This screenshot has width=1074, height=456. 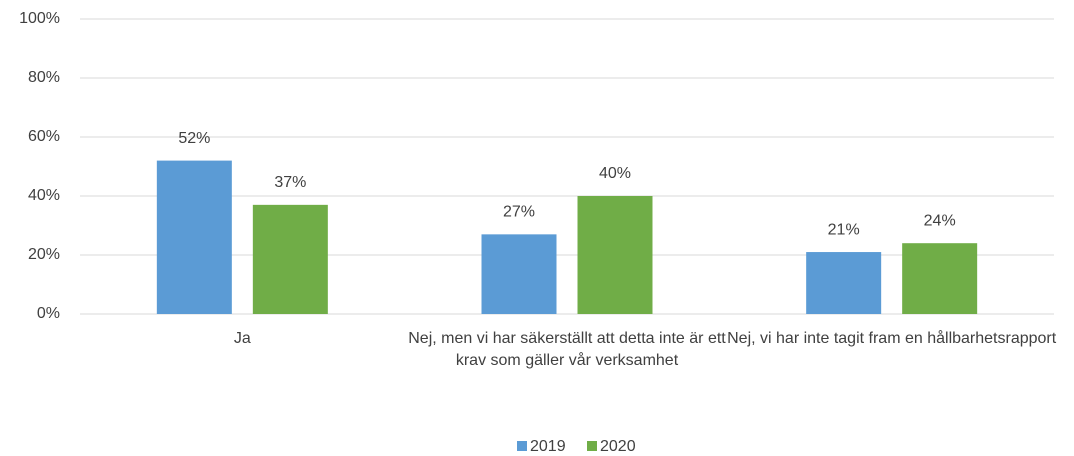 I want to click on legend-label: 2020, so click(x=618, y=446).